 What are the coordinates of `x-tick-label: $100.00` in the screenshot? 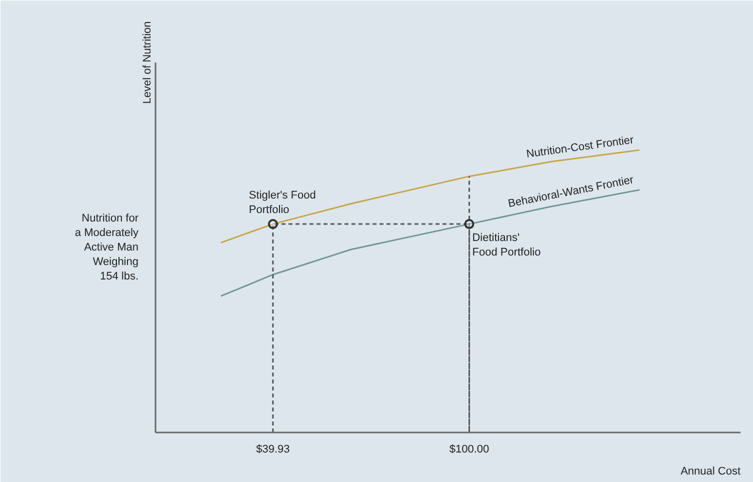 It's located at (469, 450).